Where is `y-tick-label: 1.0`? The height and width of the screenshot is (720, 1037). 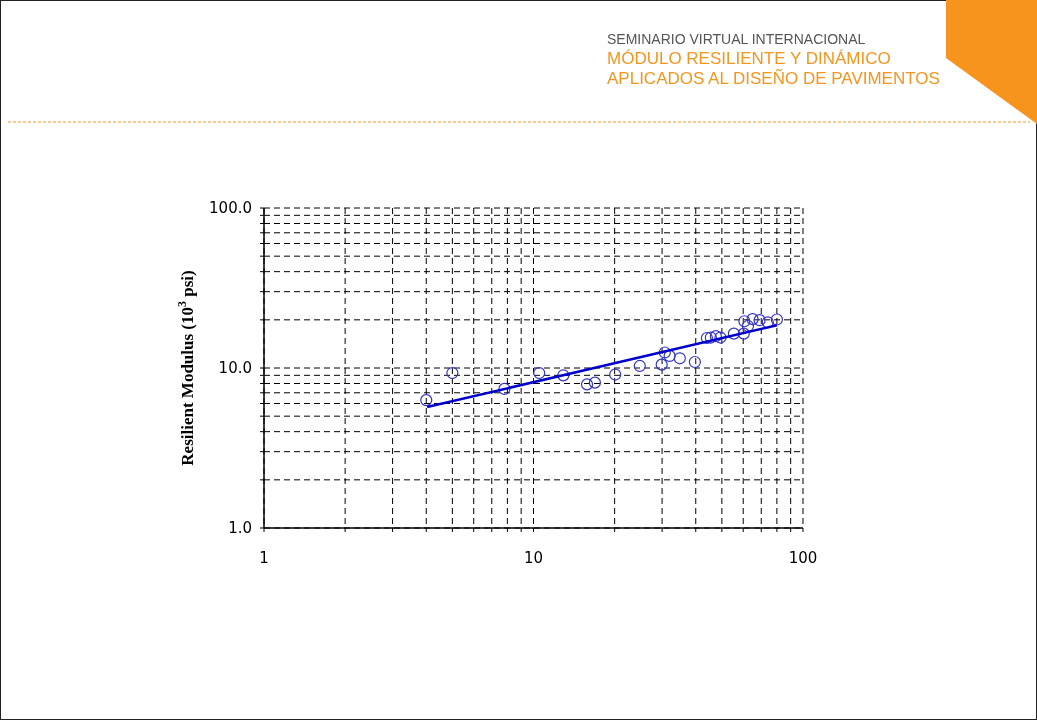 y-tick-label: 1.0 is located at coordinates (240, 528).